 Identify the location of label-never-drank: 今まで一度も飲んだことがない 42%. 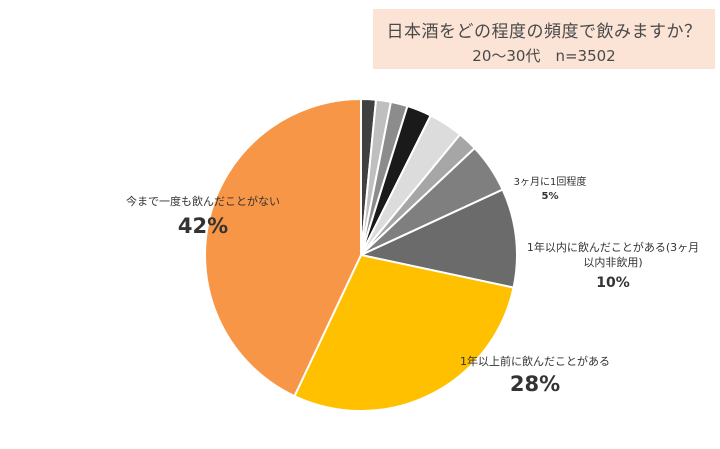
(203, 216).